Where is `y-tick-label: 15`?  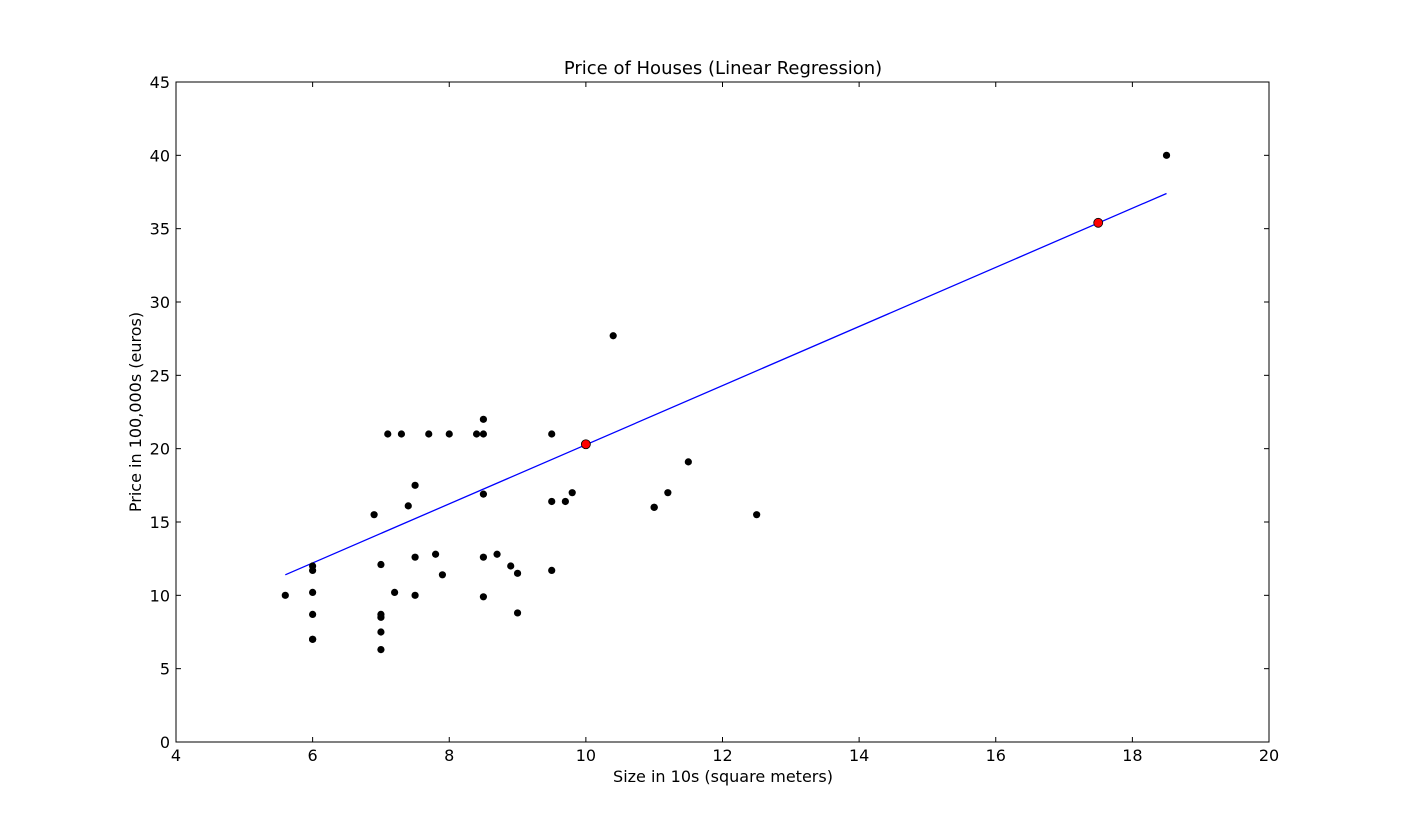 y-tick-label: 15 is located at coordinates (160, 522).